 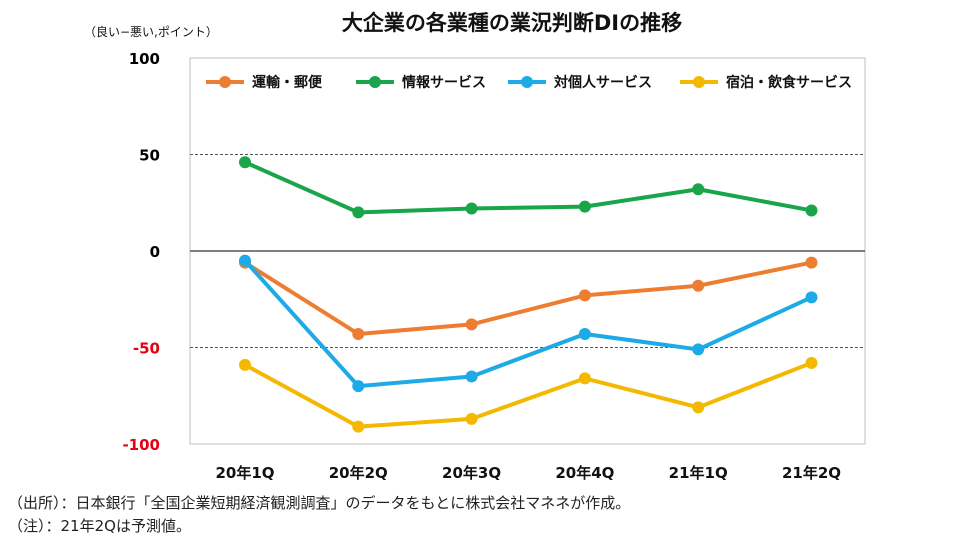 What do you see at coordinates (789, 82) in the screenshot?
I see `legend-label: 宿泊・飲食サービス` at bounding box center [789, 82].